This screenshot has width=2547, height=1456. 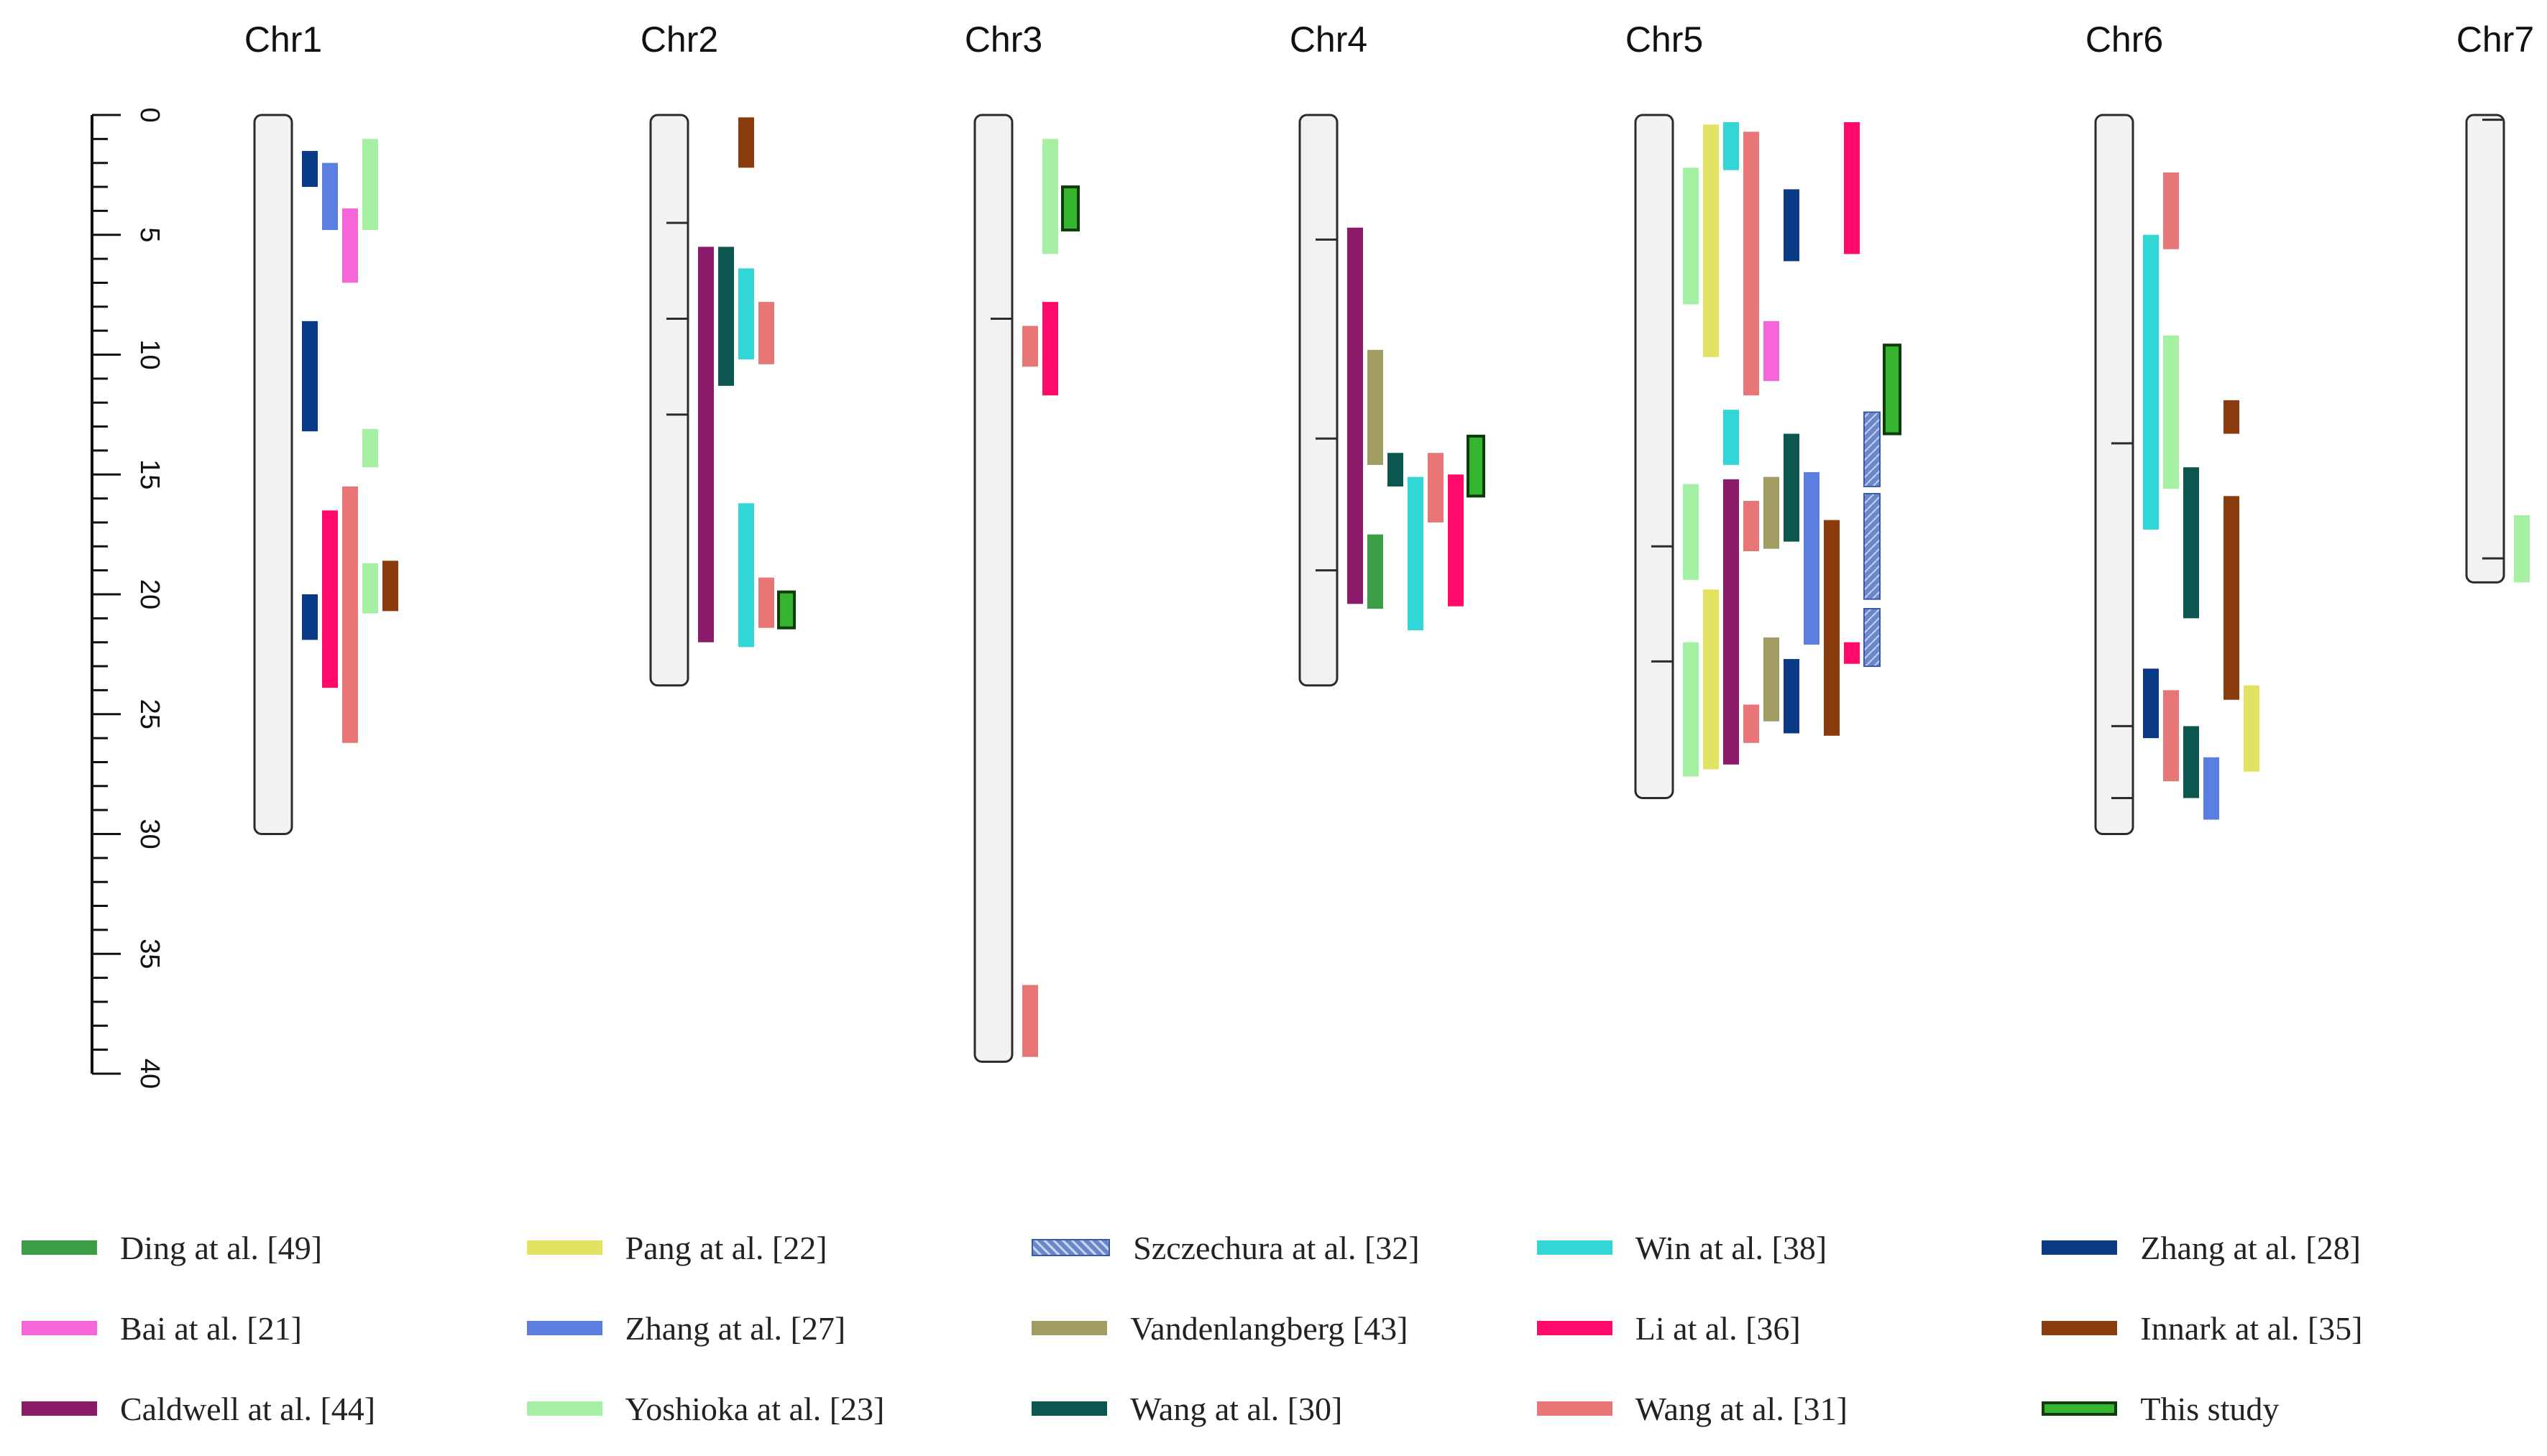 What do you see at coordinates (274, 1408) in the screenshot?
I see `legend-item: Caldwell at al. [44]` at bounding box center [274, 1408].